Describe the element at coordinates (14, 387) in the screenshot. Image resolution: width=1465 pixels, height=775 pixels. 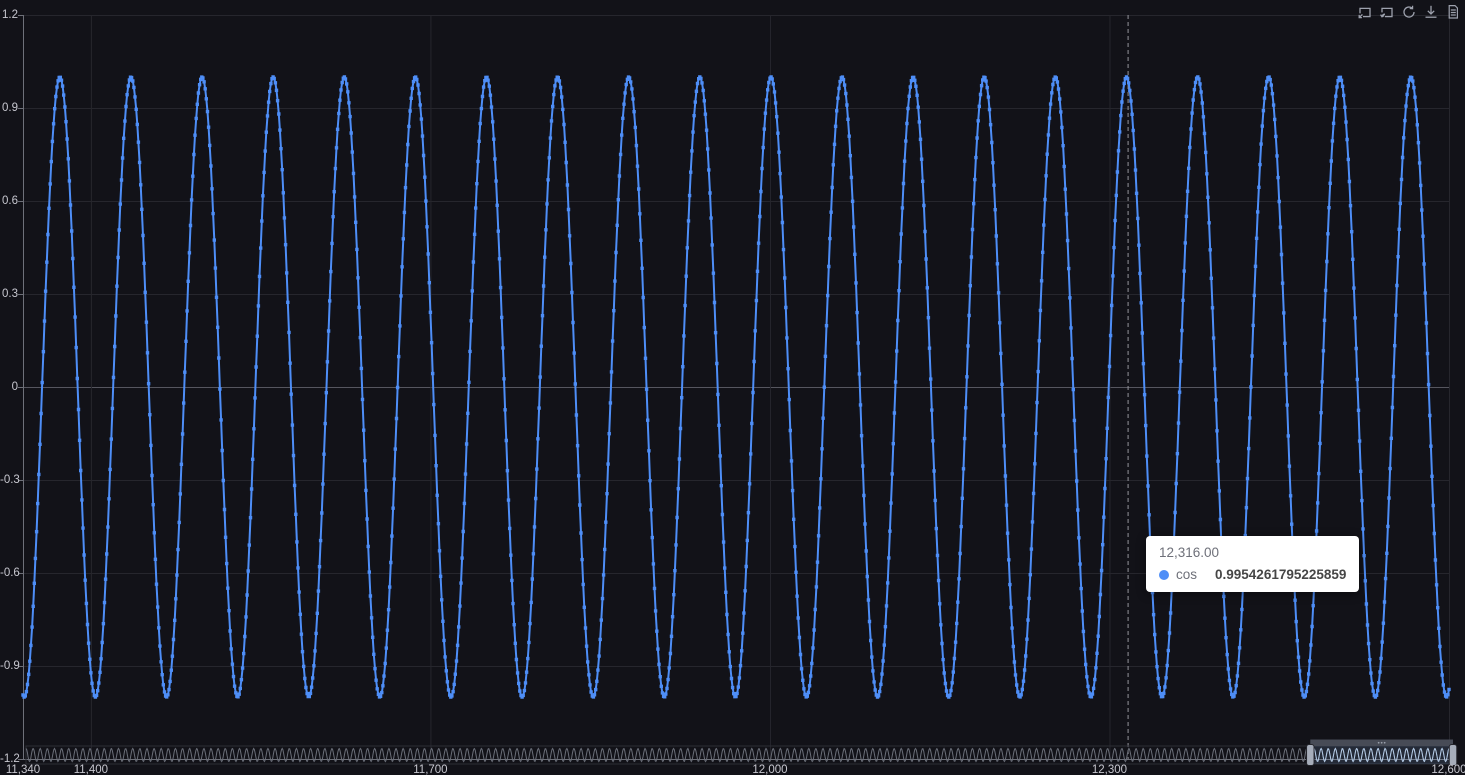
I see `y-tick-label: 0` at that location.